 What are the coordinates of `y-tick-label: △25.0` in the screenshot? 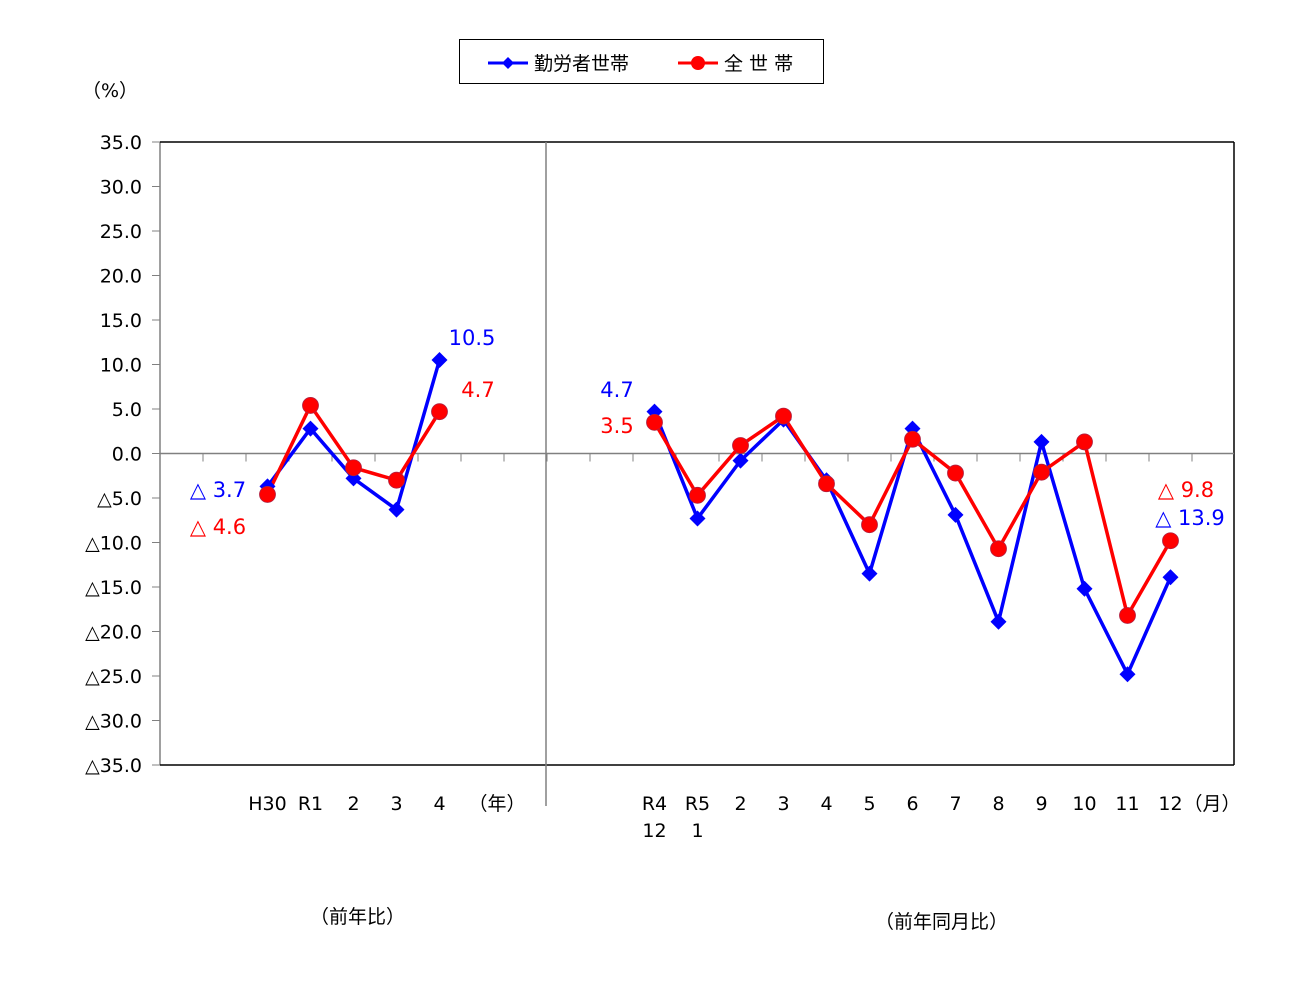 It's located at (113, 677).